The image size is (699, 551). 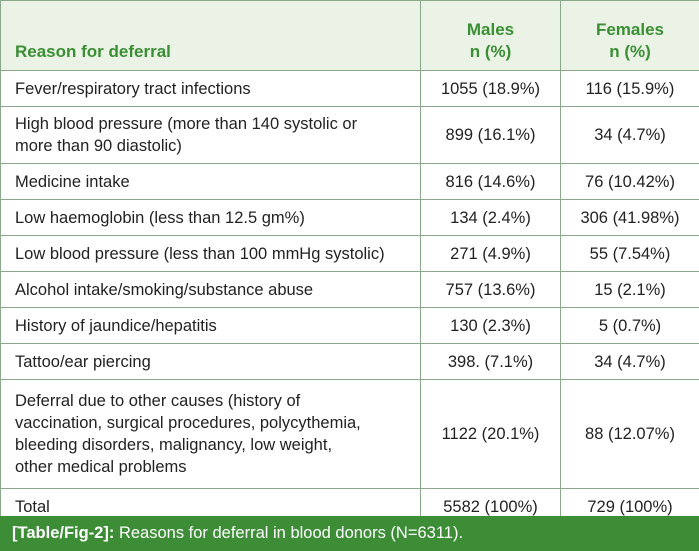 I want to click on reason-line: Deferral due to other causes (history of, so click(x=158, y=401).